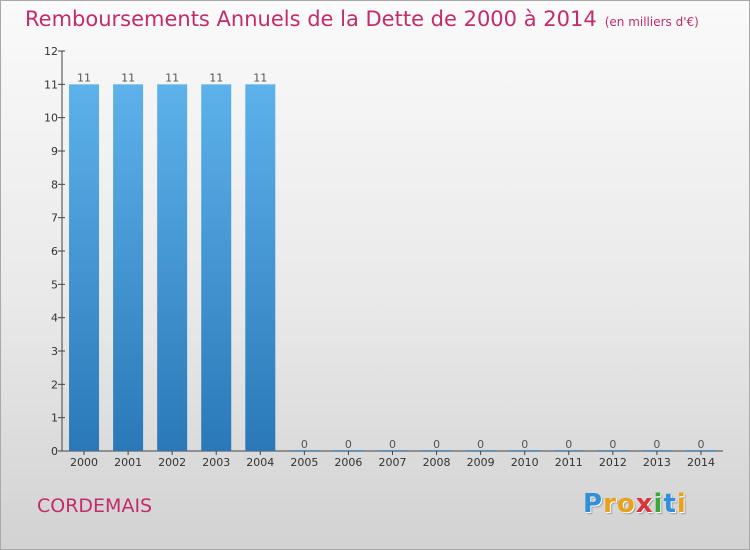 This screenshot has height=550, width=750. What do you see at coordinates (304, 462) in the screenshot?
I see `x-tick-label: 2005` at bounding box center [304, 462].